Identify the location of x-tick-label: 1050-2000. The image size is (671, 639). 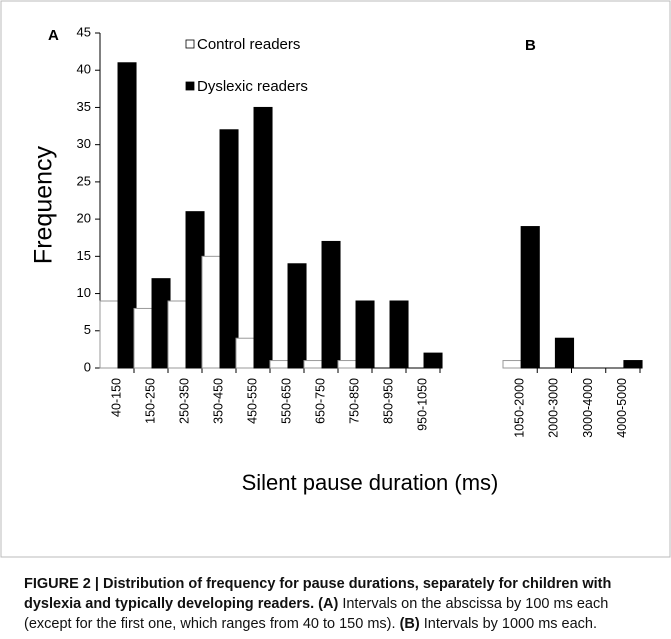
(519, 408).